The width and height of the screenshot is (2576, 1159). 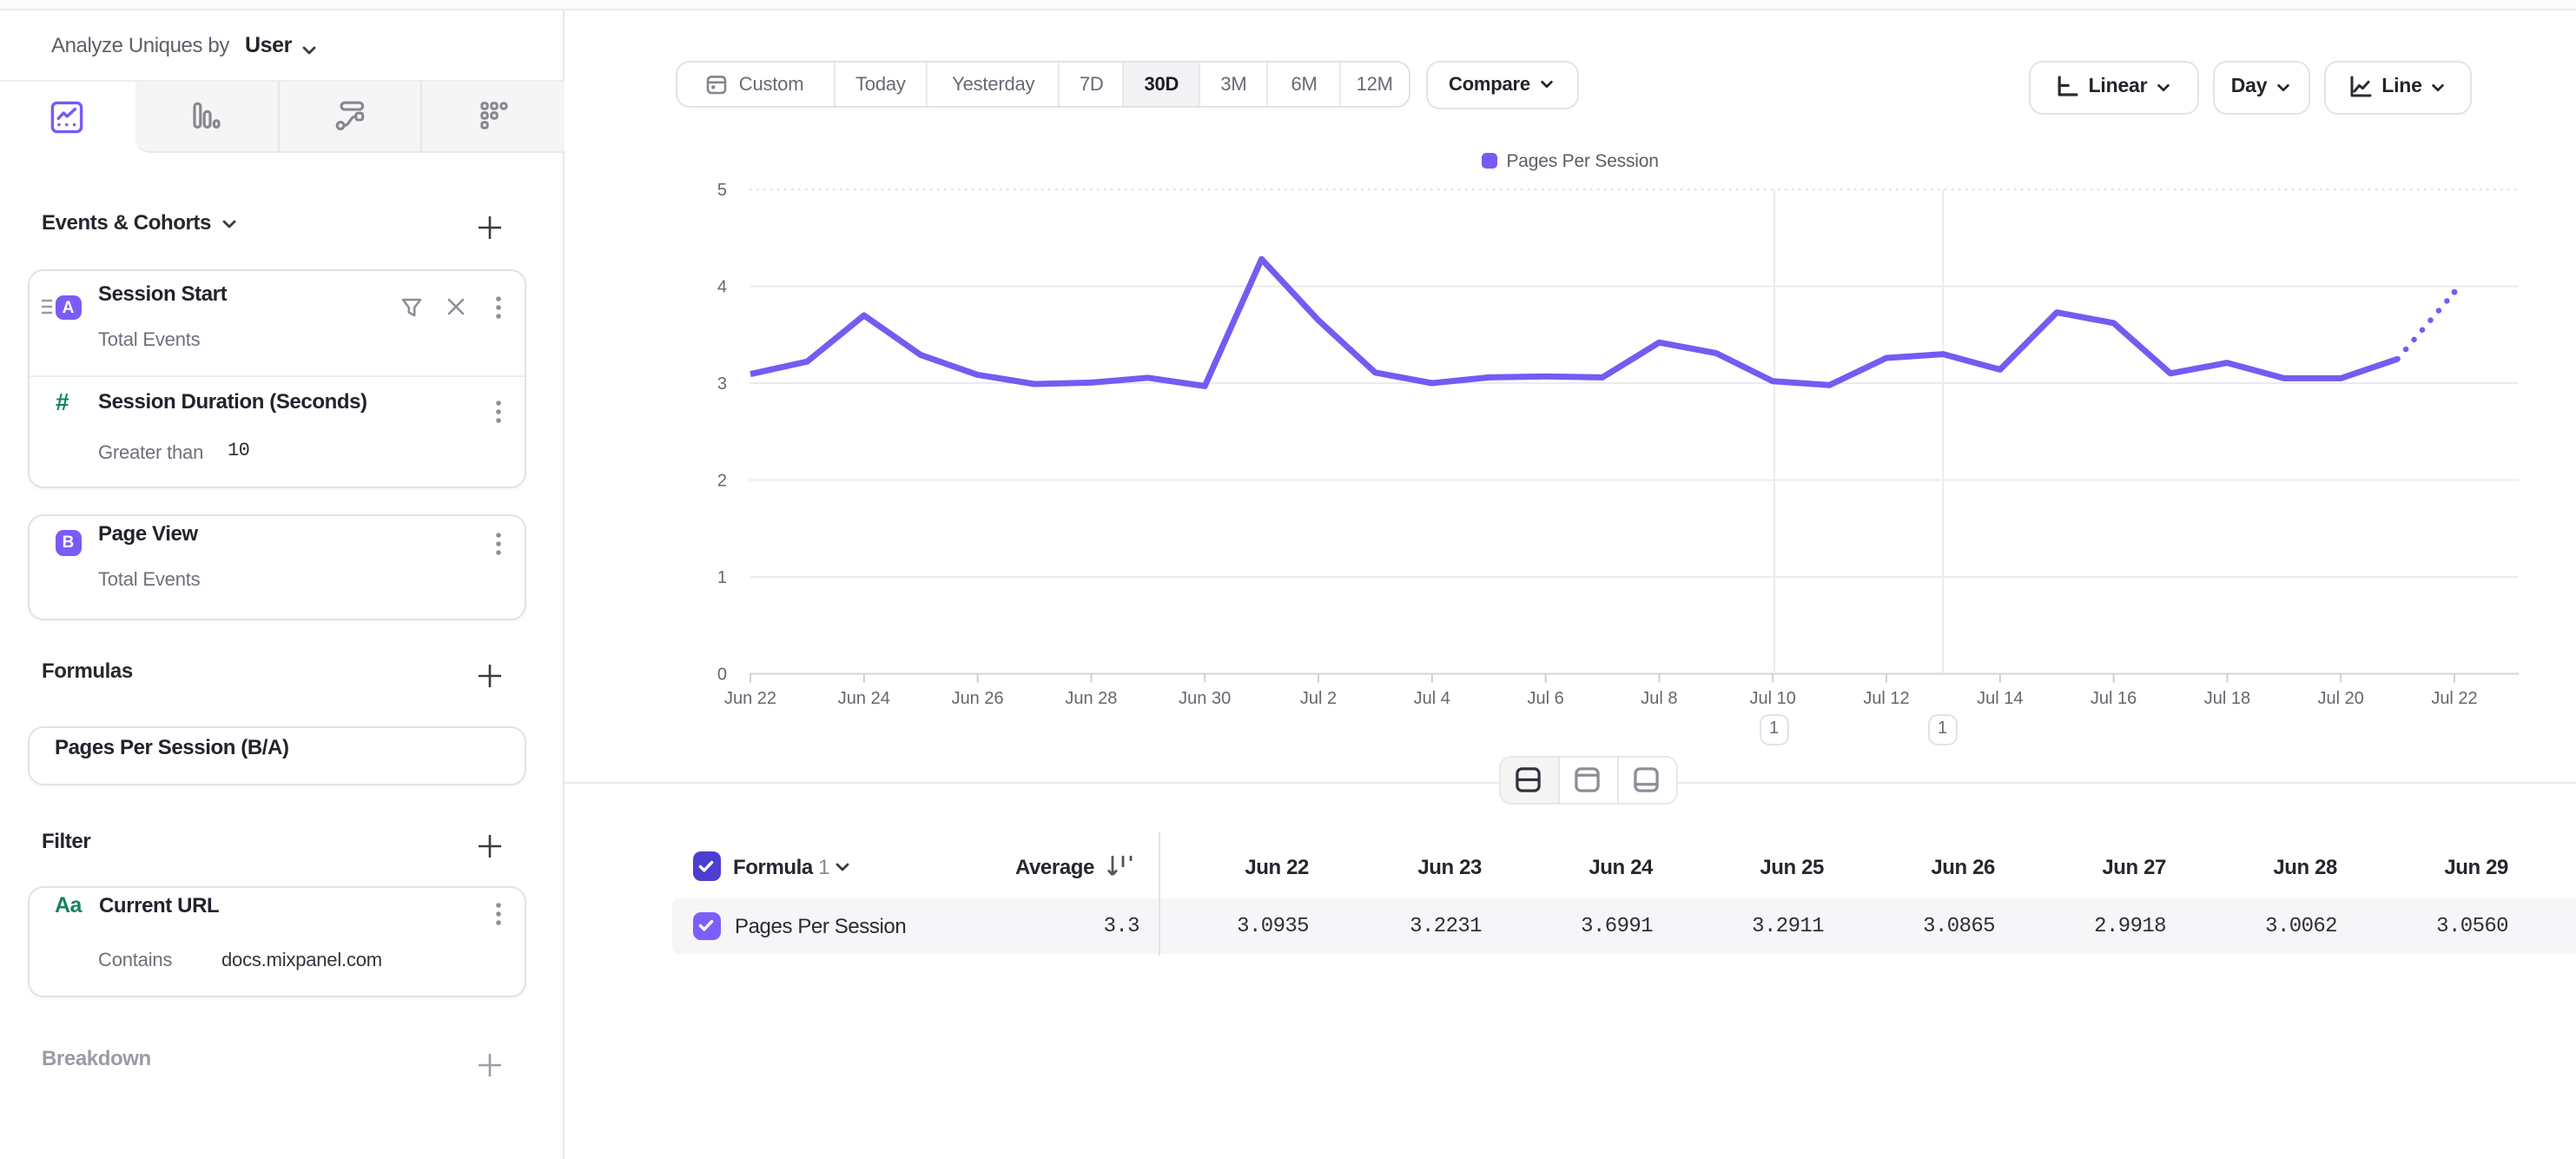 What do you see at coordinates (2227, 698) in the screenshot?
I see `svg-text: Jul 18` at bounding box center [2227, 698].